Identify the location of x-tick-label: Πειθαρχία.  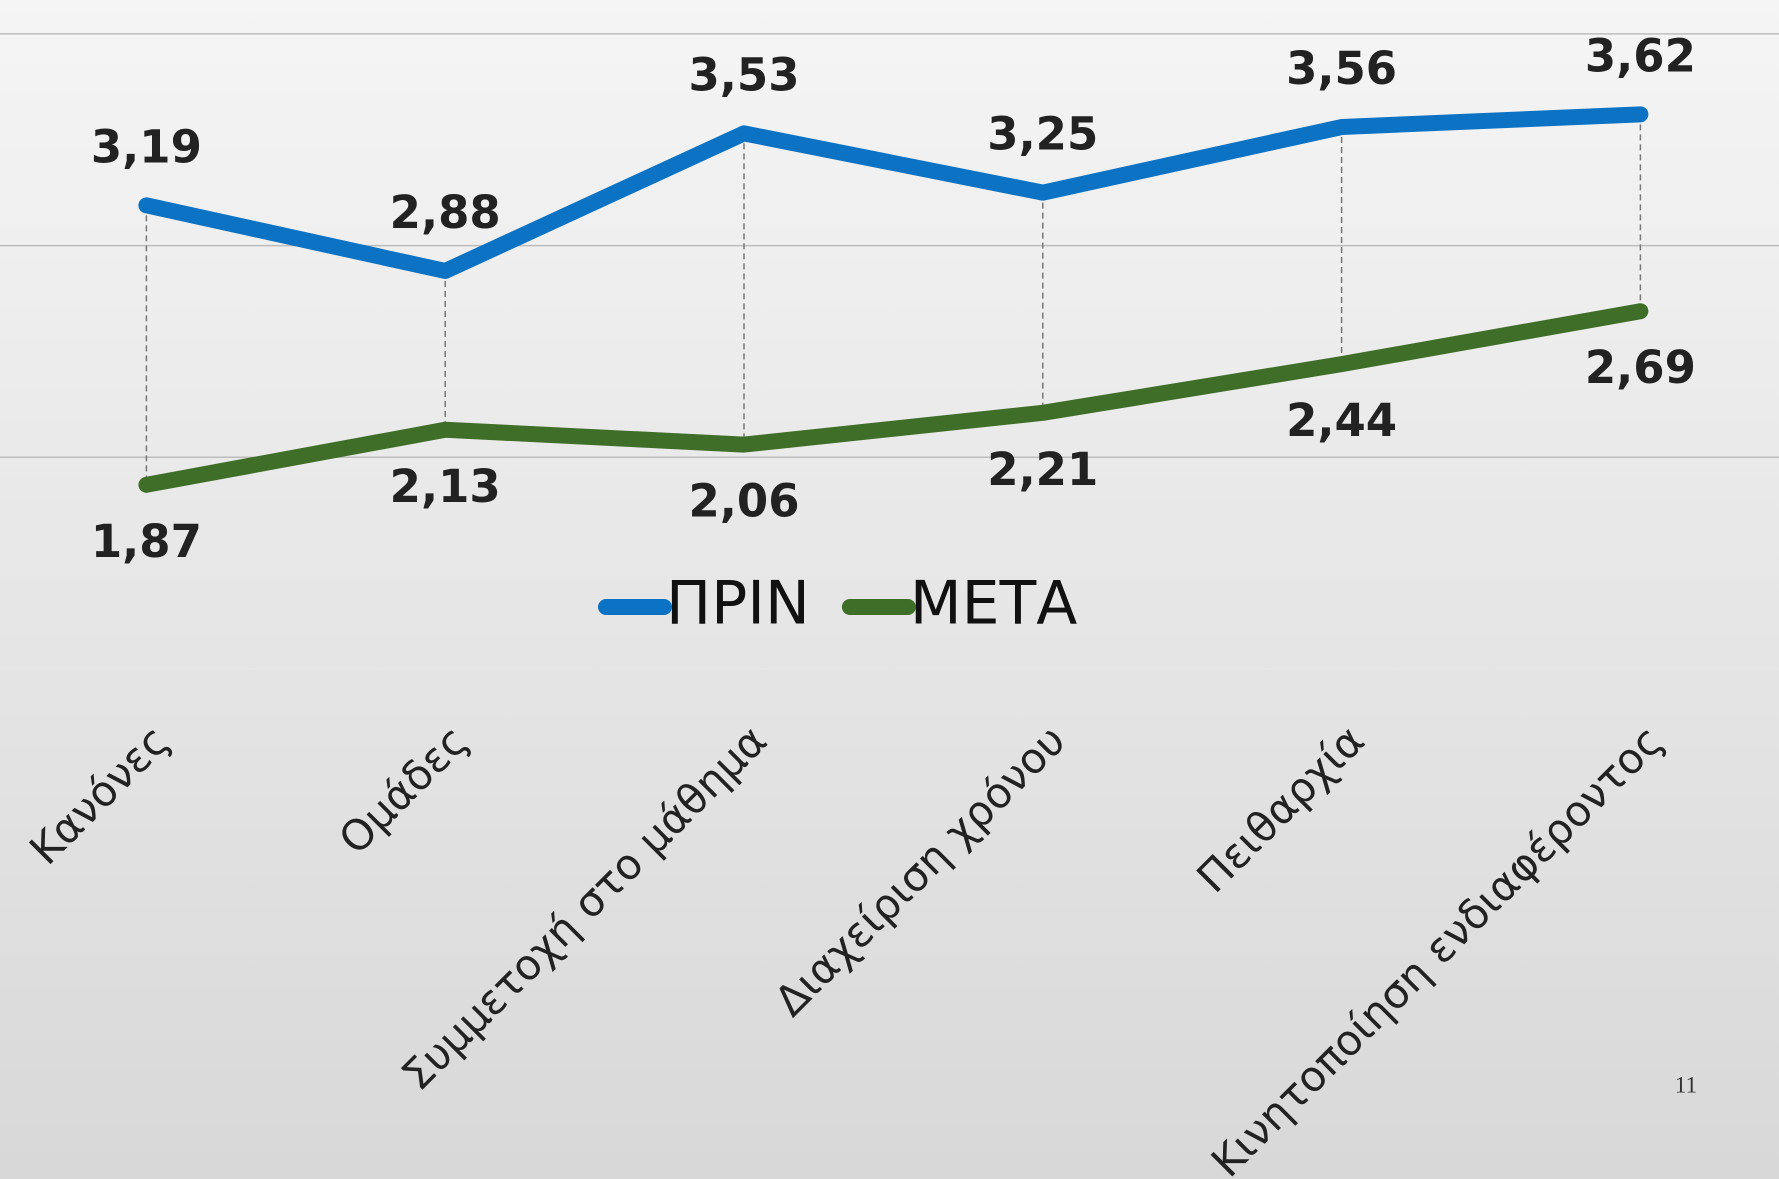
(1280, 809).